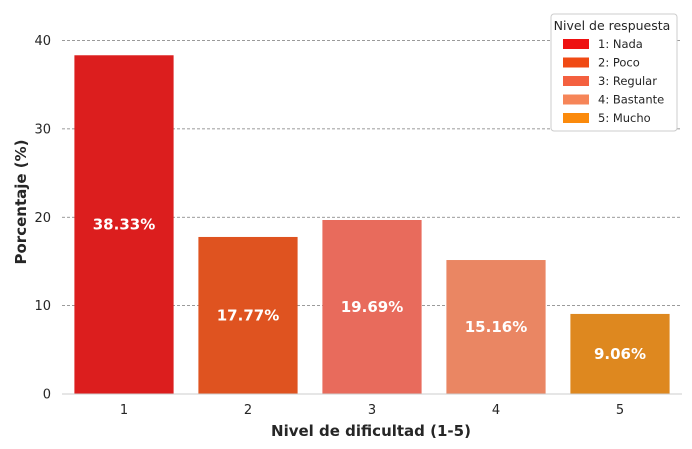 Image resolution: width=692 pixels, height=449 pixels. I want to click on legend-entry-label: 4: Bastante, so click(631, 100).